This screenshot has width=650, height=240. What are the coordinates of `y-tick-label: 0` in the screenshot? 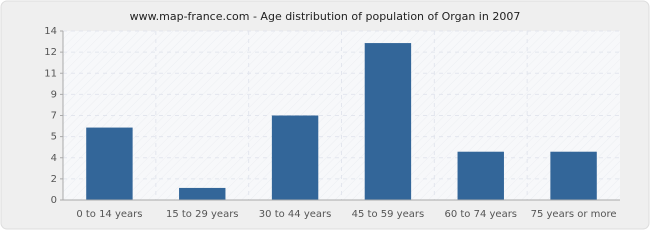 It's located at (54, 200).